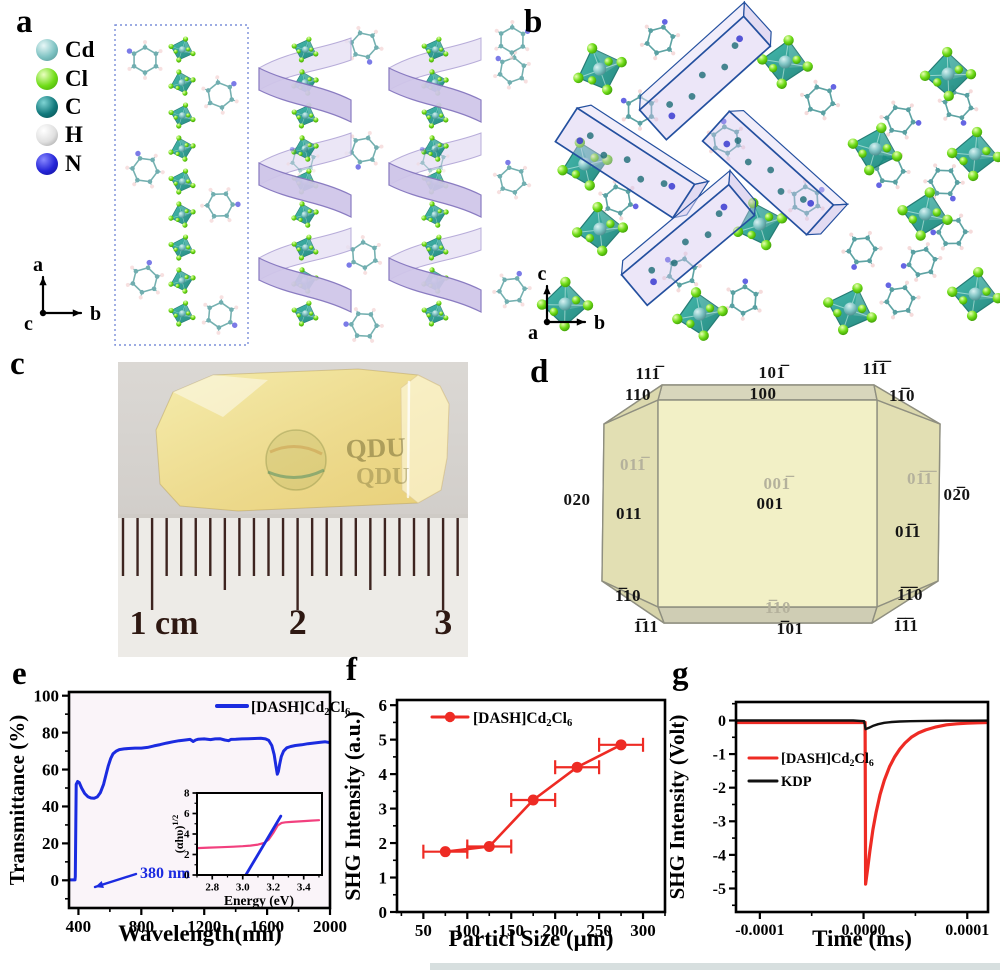 The width and height of the screenshot is (1000, 970). I want to click on svg-text: 400, so click(79, 926).